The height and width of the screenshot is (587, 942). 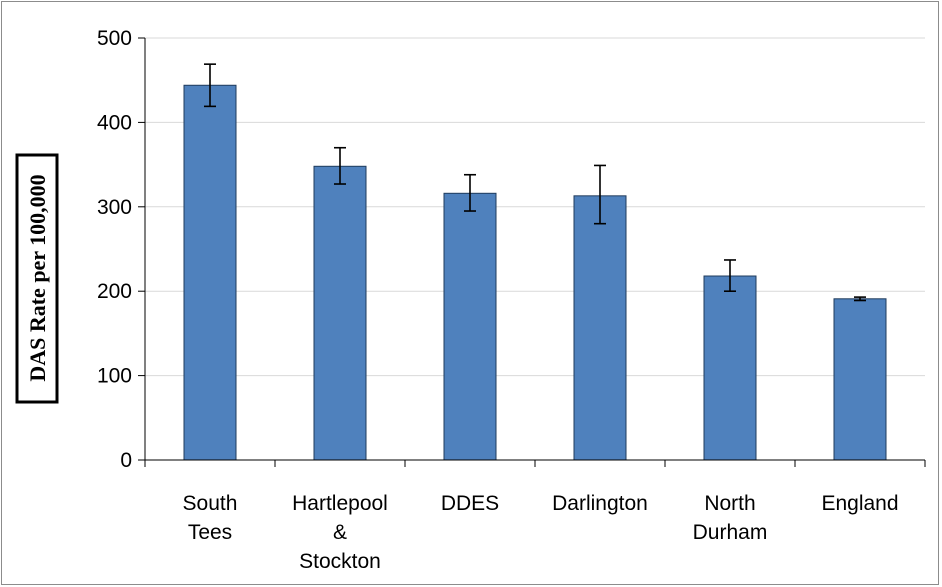 What do you see at coordinates (126, 460) in the screenshot?
I see `y-tick-label: 0` at bounding box center [126, 460].